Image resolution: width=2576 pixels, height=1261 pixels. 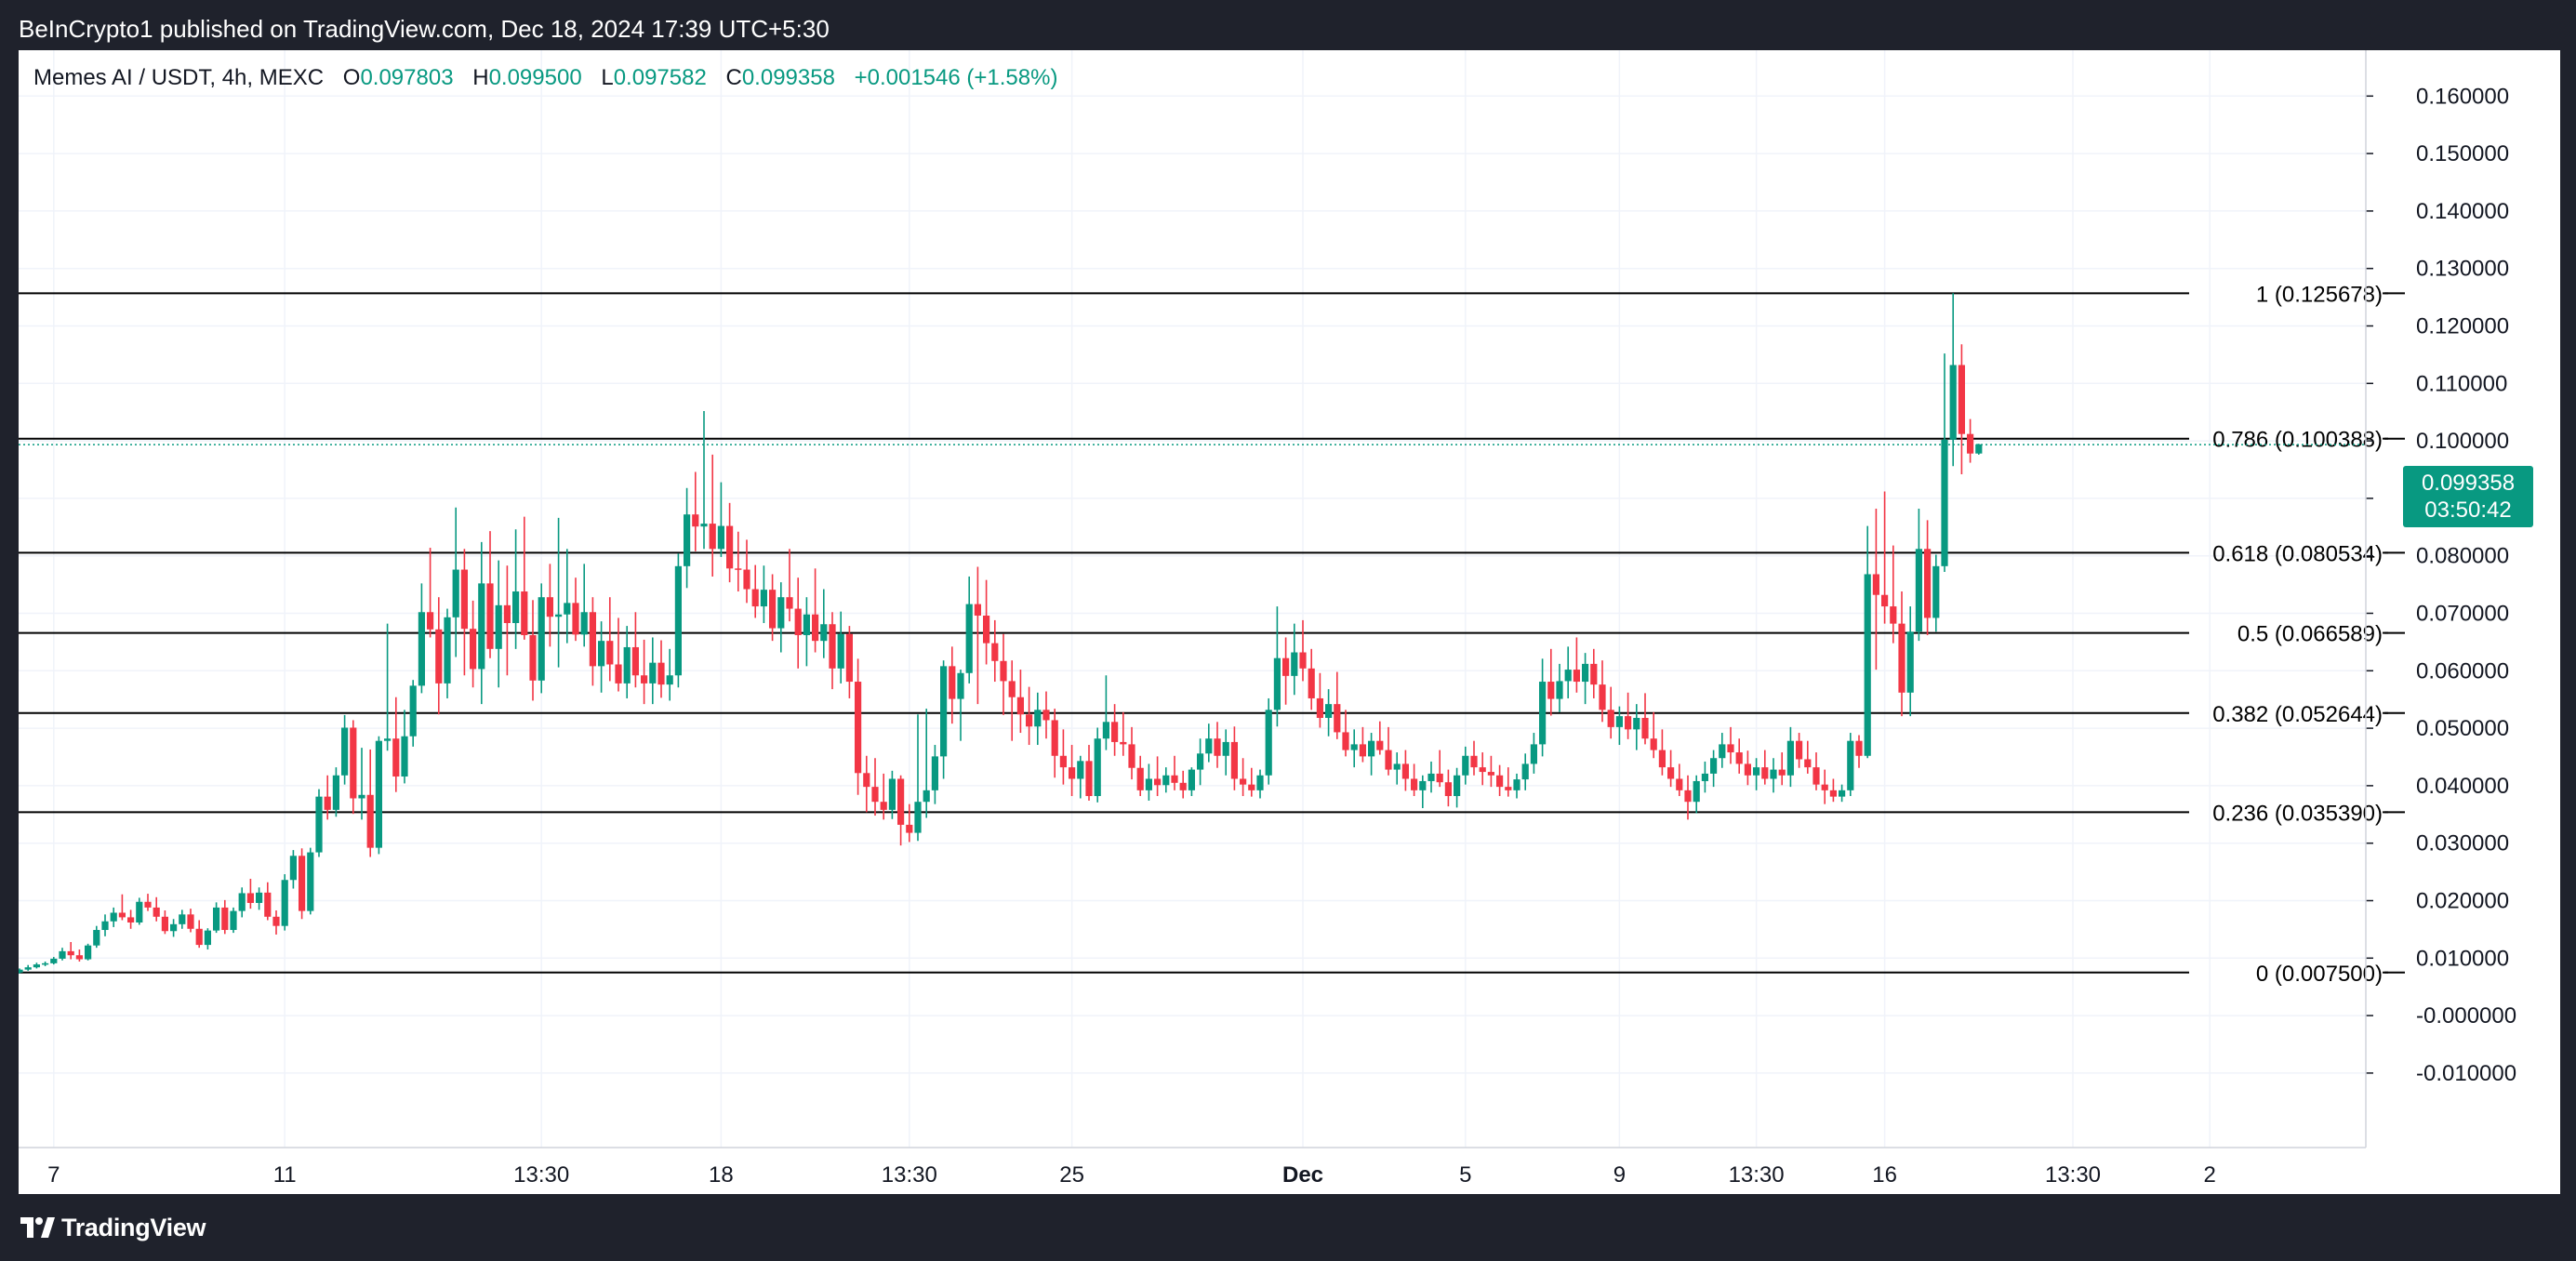 I want to click on y-tick-label: -0.000000, so click(x=2466, y=1016).